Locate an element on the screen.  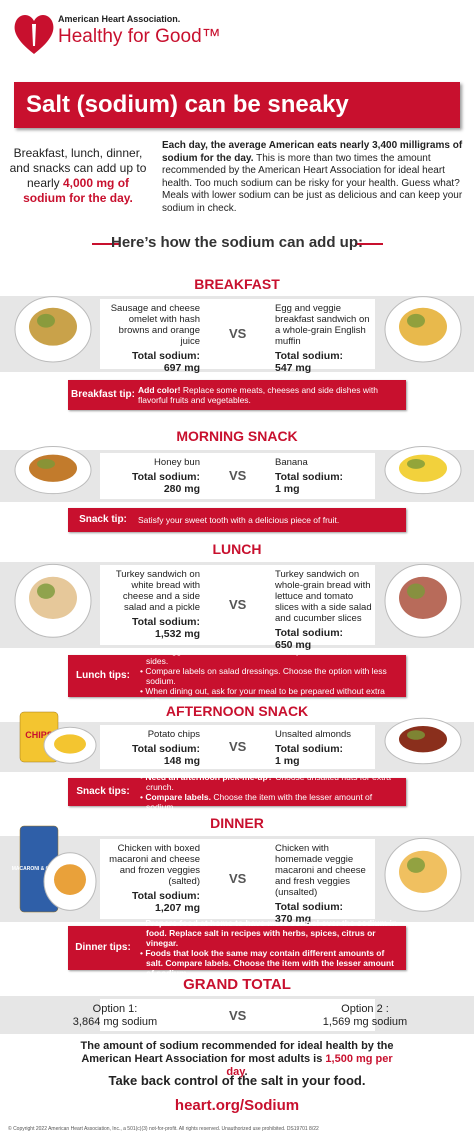
tip-label: Lunch tips: is located at coordinates (103, 675).